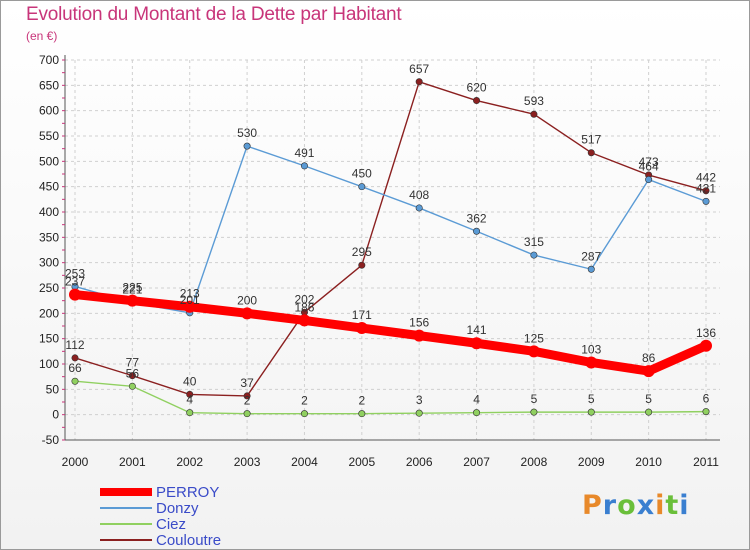 This screenshot has height=550, width=750. I want to click on y-tick-label: 50, so click(53, 389).